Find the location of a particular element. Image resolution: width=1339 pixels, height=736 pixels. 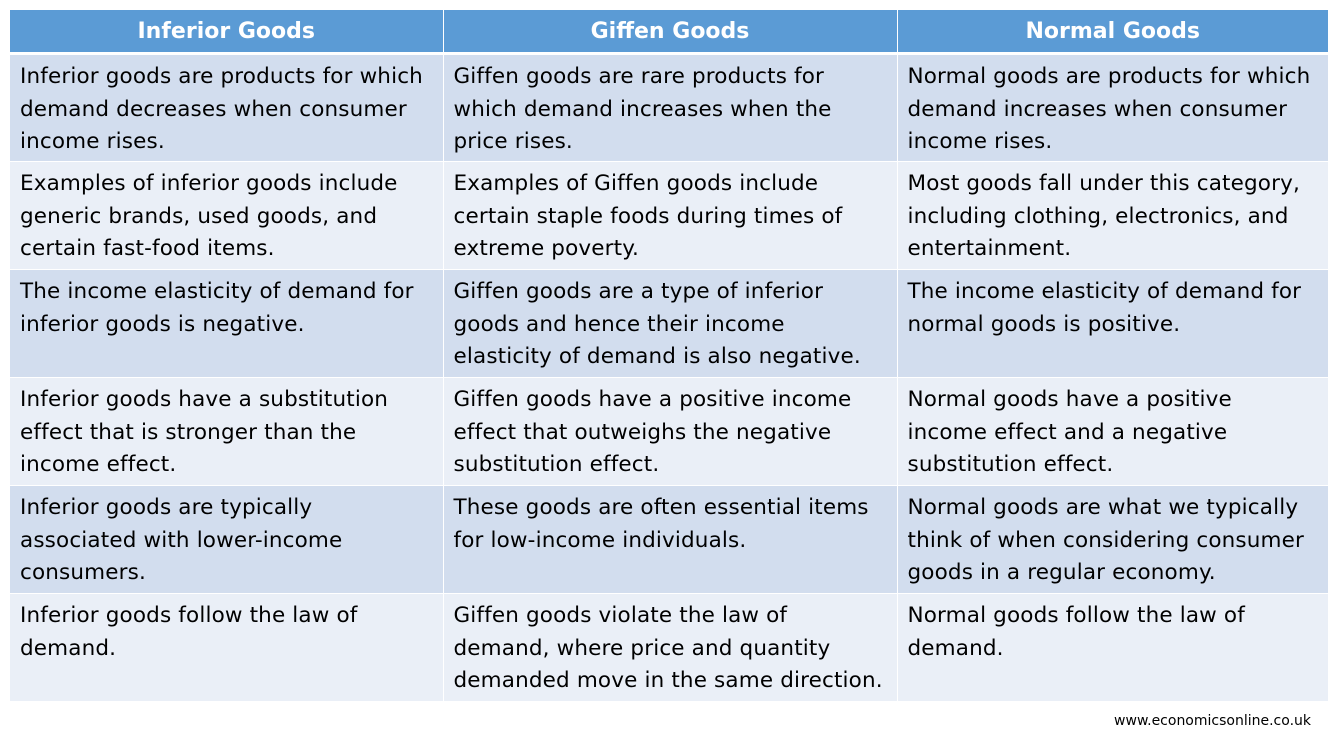

header-normal-goods: Normal Goods is located at coordinates (1112, 32).